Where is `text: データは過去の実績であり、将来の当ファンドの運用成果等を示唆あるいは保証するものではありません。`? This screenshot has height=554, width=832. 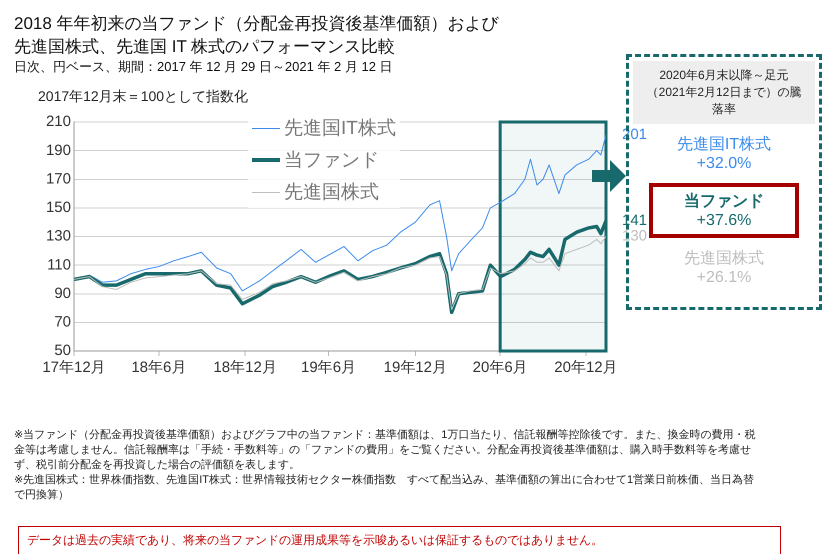
text: データは過去の実績であり、将来の当ファンドの運用成果等を示唆あるいは保証するものではありません。 is located at coordinates (399, 540).